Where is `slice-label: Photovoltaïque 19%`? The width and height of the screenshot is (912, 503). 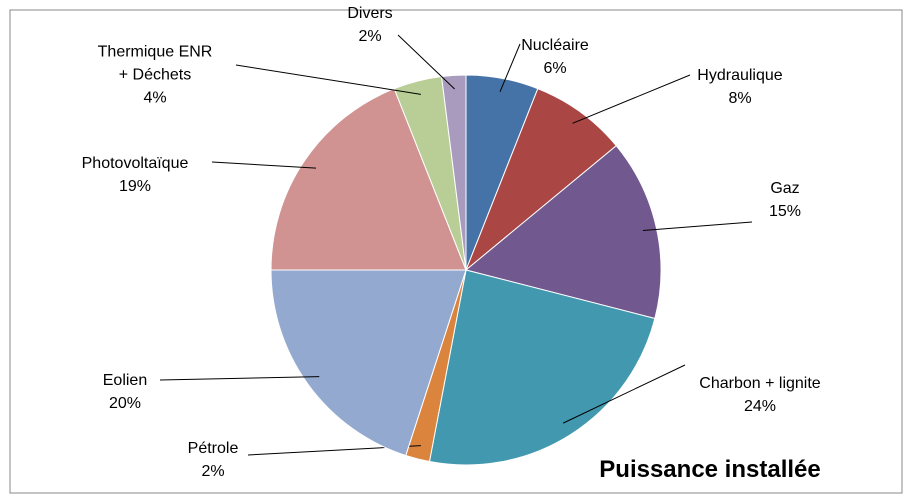 slice-label: Photovoltaïque 19% is located at coordinates (135, 175).